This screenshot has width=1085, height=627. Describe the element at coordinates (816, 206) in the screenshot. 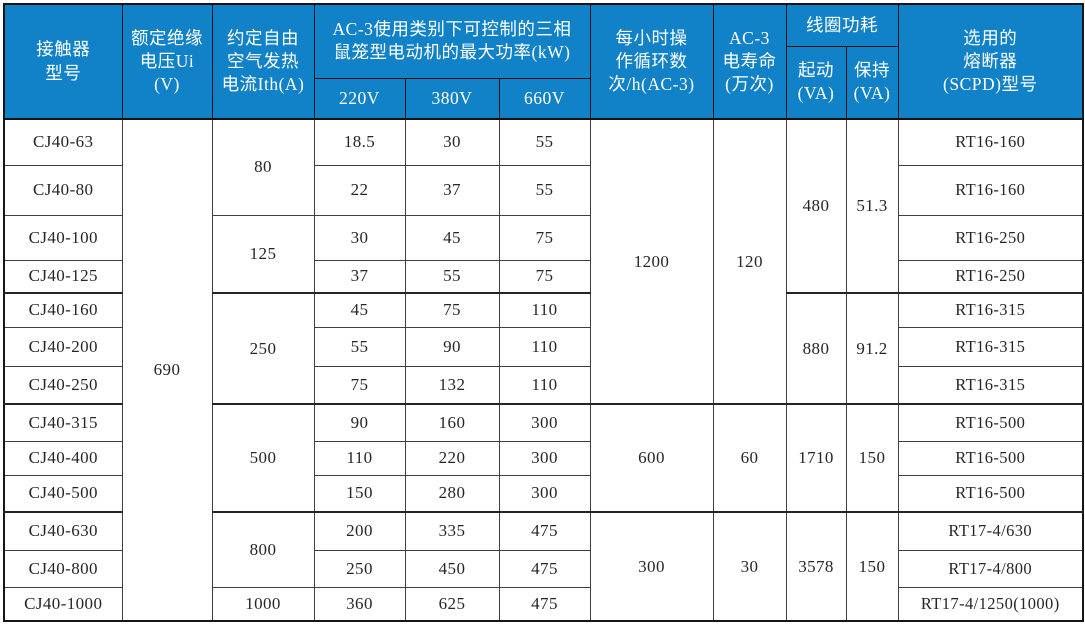

I see `cell-coil-start: 480` at that location.